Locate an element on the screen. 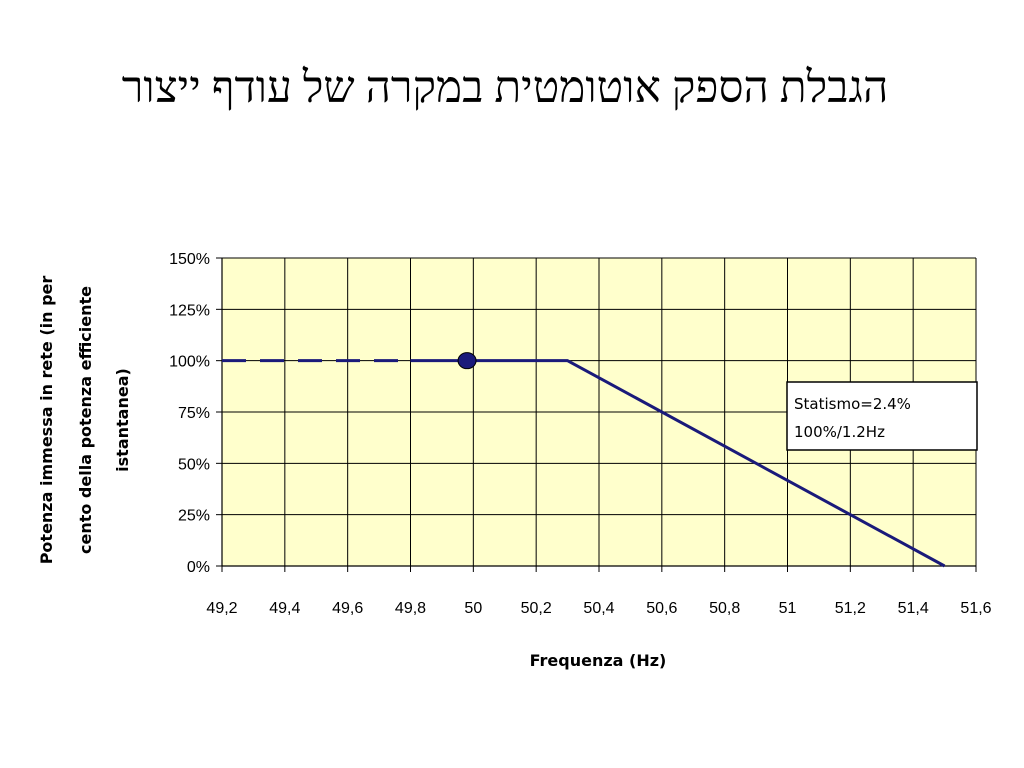 The width and height of the screenshot is (1024, 768). x-tick-label-5: 50,2 is located at coordinates (536, 608).